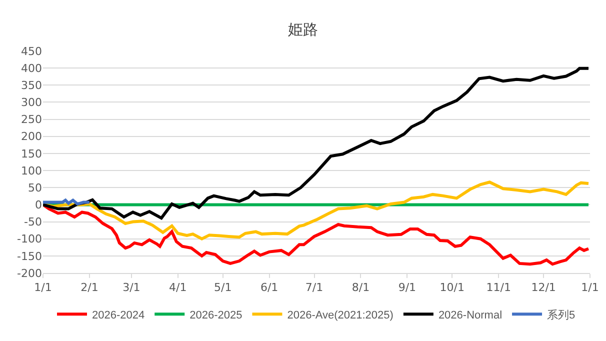  I want to click on y-tick-label: 400, so click(31, 68).